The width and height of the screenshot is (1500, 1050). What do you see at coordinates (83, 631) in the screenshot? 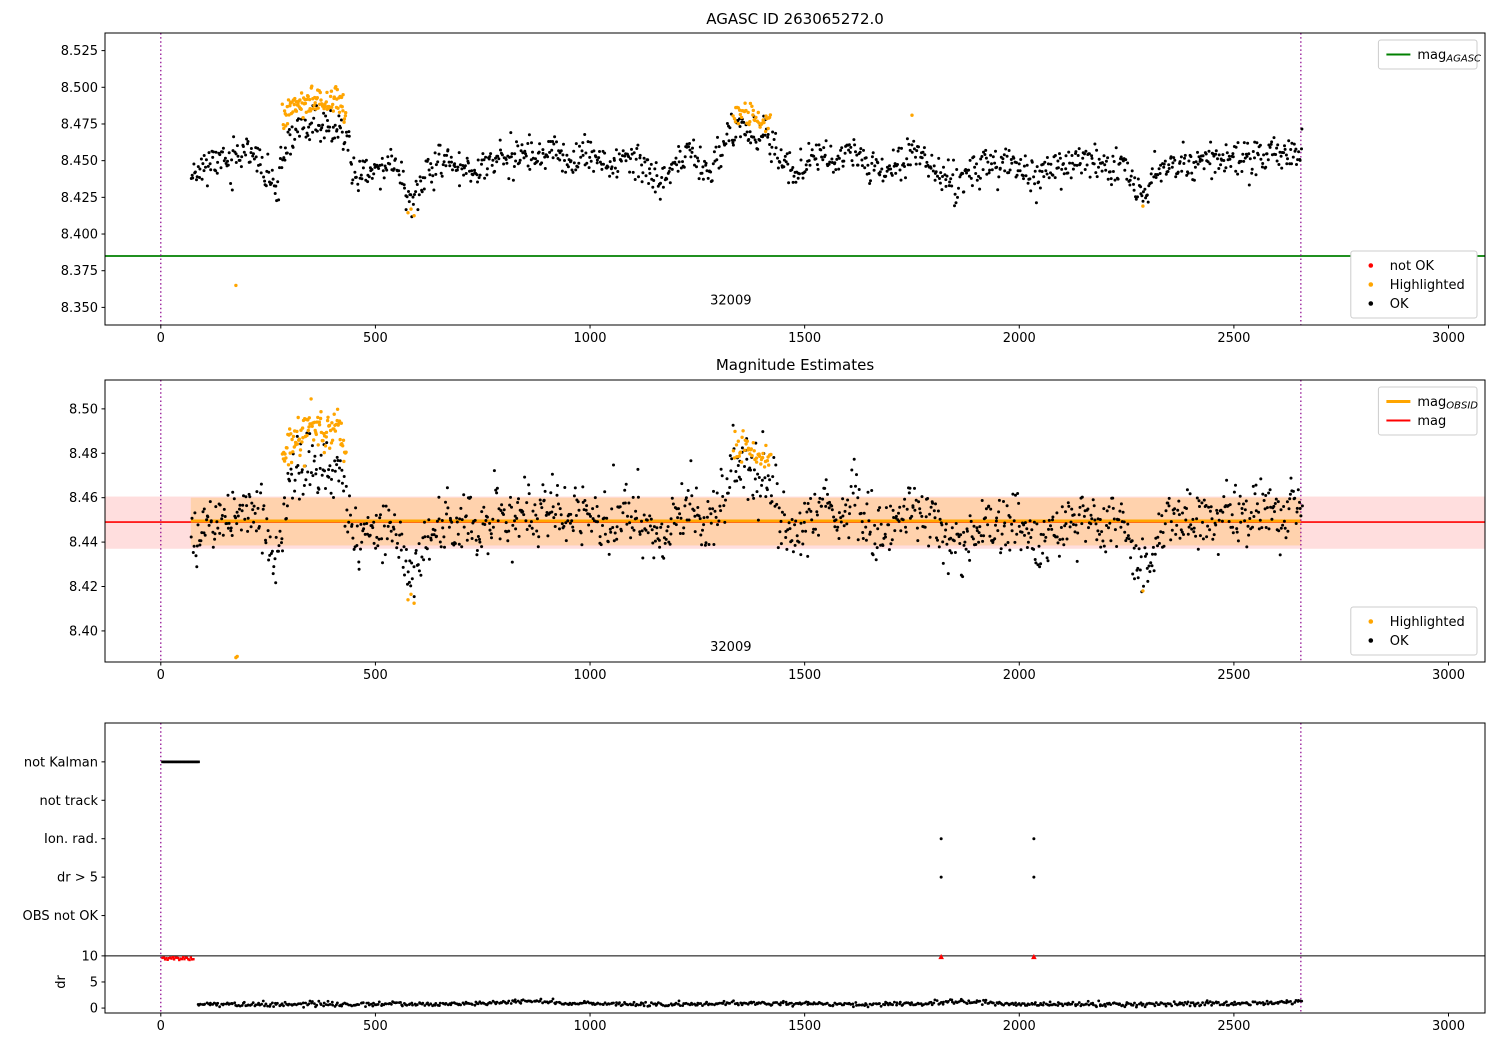
I see `tick-label: 8.40` at bounding box center [83, 631].